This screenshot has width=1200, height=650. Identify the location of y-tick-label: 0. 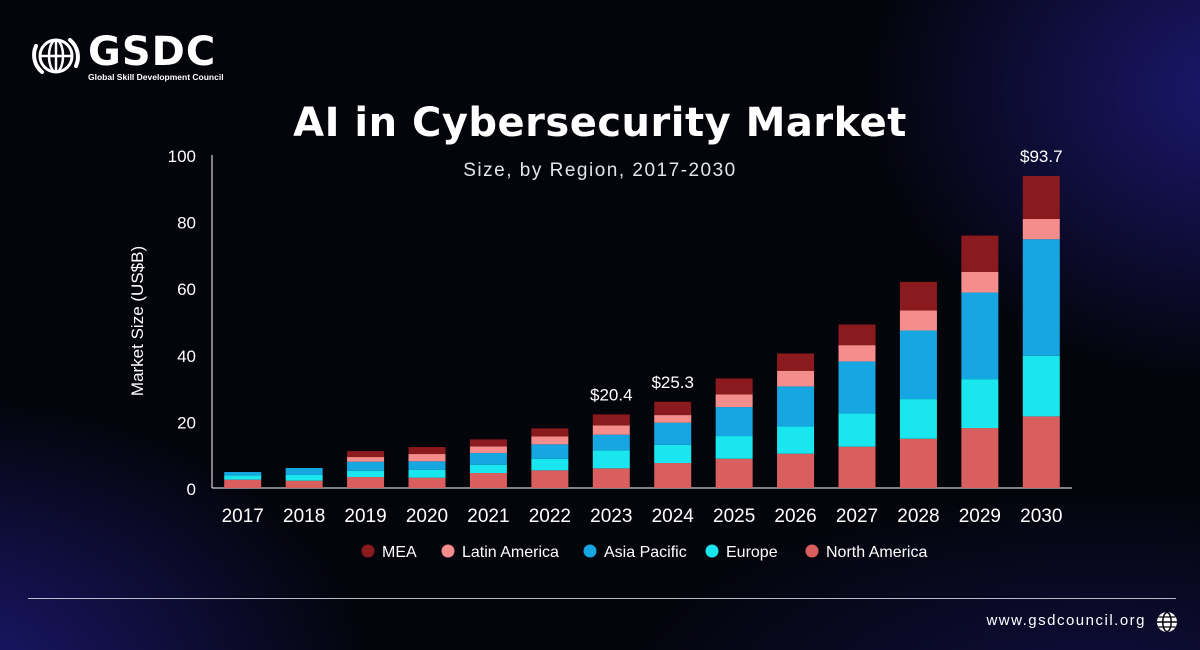
(191, 489).